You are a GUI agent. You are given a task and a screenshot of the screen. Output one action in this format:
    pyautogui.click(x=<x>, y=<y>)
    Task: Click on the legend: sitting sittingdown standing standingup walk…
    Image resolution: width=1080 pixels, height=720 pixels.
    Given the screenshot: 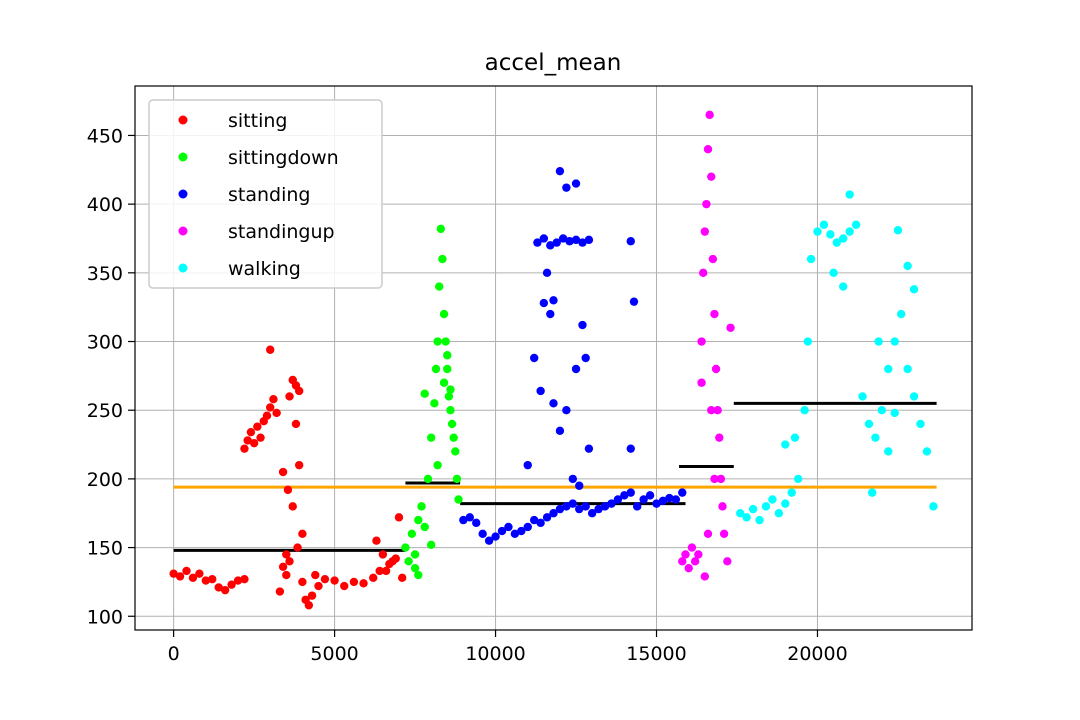 What is the action you would take?
    pyautogui.click(x=265, y=194)
    